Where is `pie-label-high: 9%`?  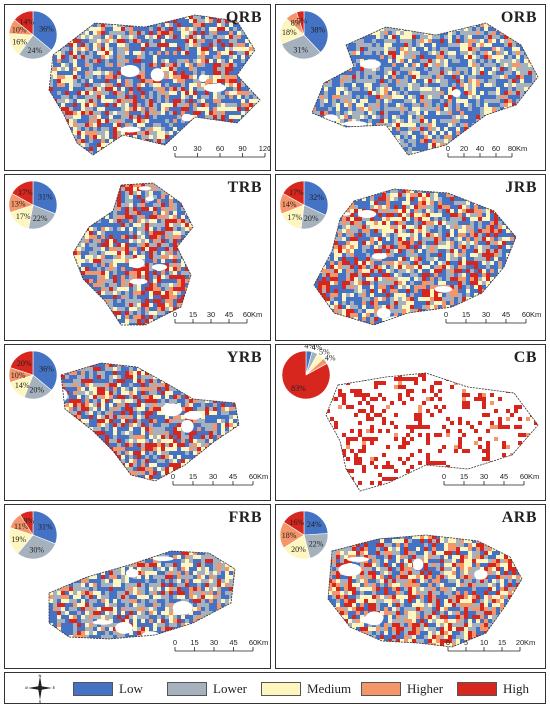 pie-label-high: 9% is located at coordinates (29, 521).